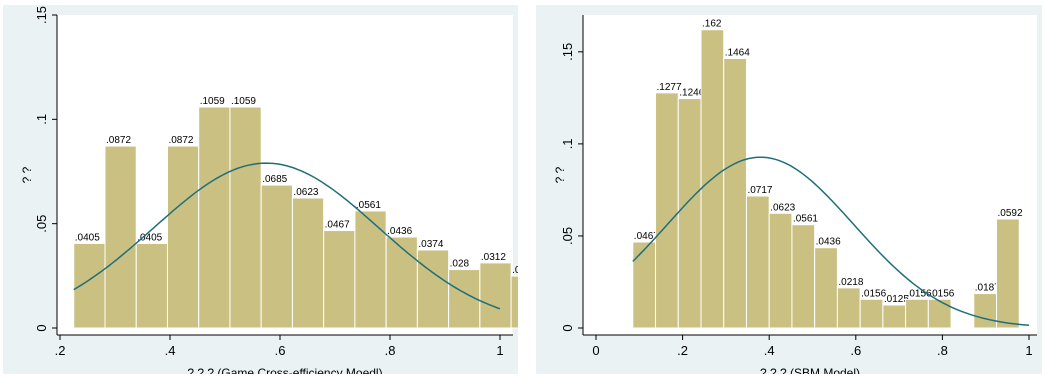 Image resolution: width=1045 pixels, height=379 pixels. What do you see at coordinates (987, 288) in the screenshot?
I see `bar-value-label: .0187` at bounding box center [987, 288].